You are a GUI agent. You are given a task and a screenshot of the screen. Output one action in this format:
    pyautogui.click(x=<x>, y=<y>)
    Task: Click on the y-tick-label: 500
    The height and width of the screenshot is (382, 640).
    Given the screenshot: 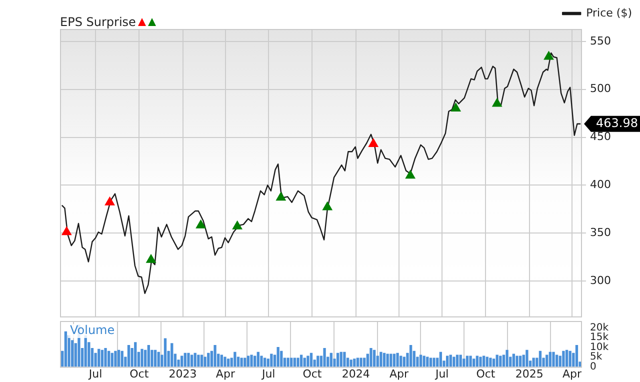 What is the action you would take?
    pyautogui.click(x=600, y=89)
    